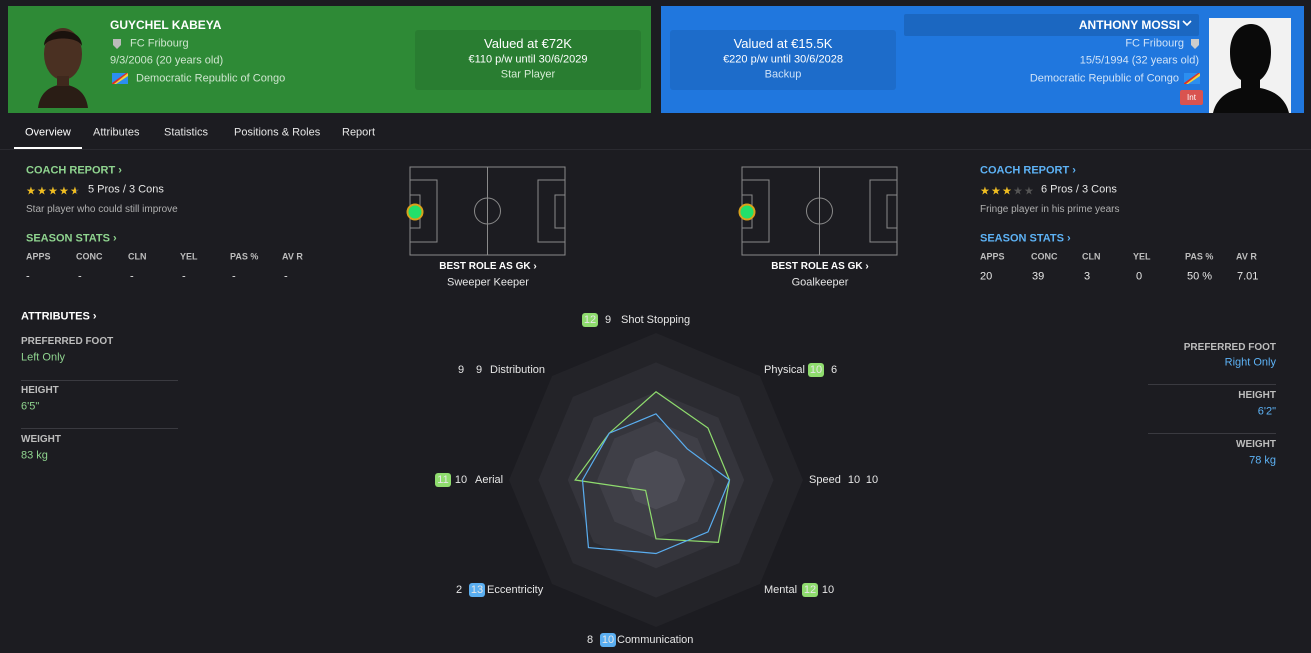 The width and height of the screenshot is (1311, 653). Describe the element at coordinates (655, 640) in the screenshot. I see `radar-label: Communication` at that location.